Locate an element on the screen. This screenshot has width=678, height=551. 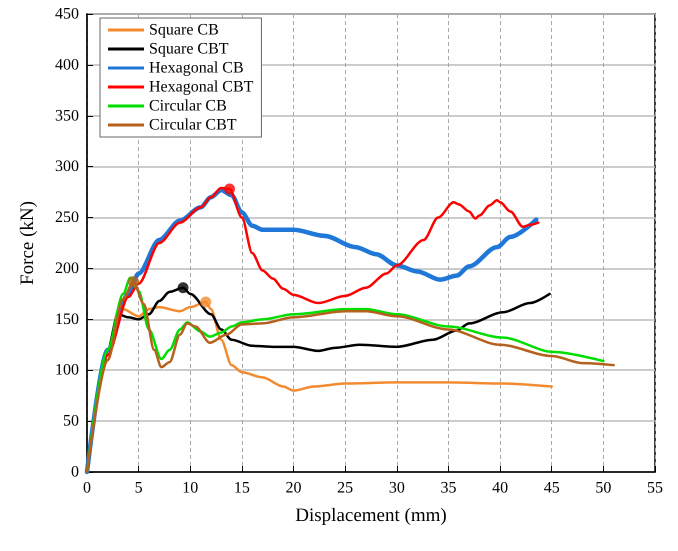
x-tick-label: 55 is located at coordinates (655, 488).